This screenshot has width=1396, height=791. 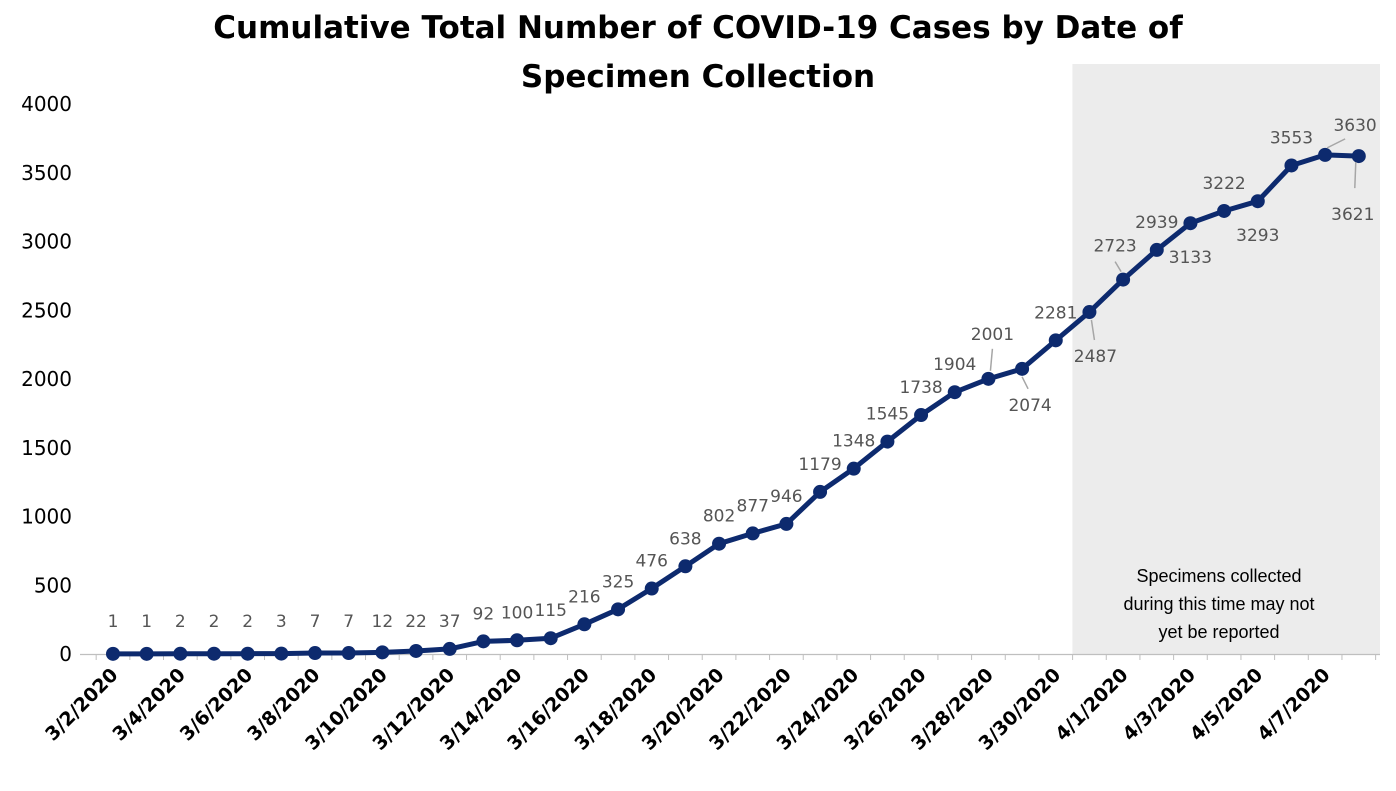 I want to click on data-label: 3630, so click(x=1354, y=126).